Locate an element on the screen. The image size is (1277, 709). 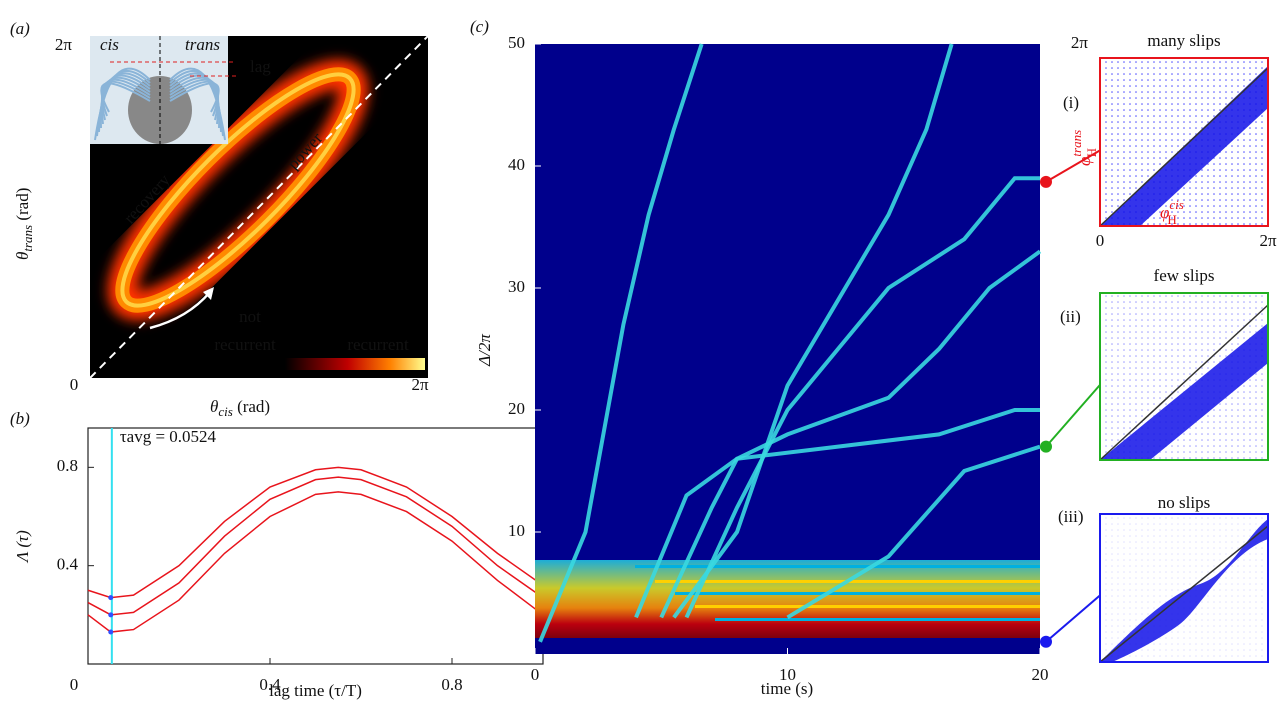
inset-title: many slips is located at coordinates (1183, 40).